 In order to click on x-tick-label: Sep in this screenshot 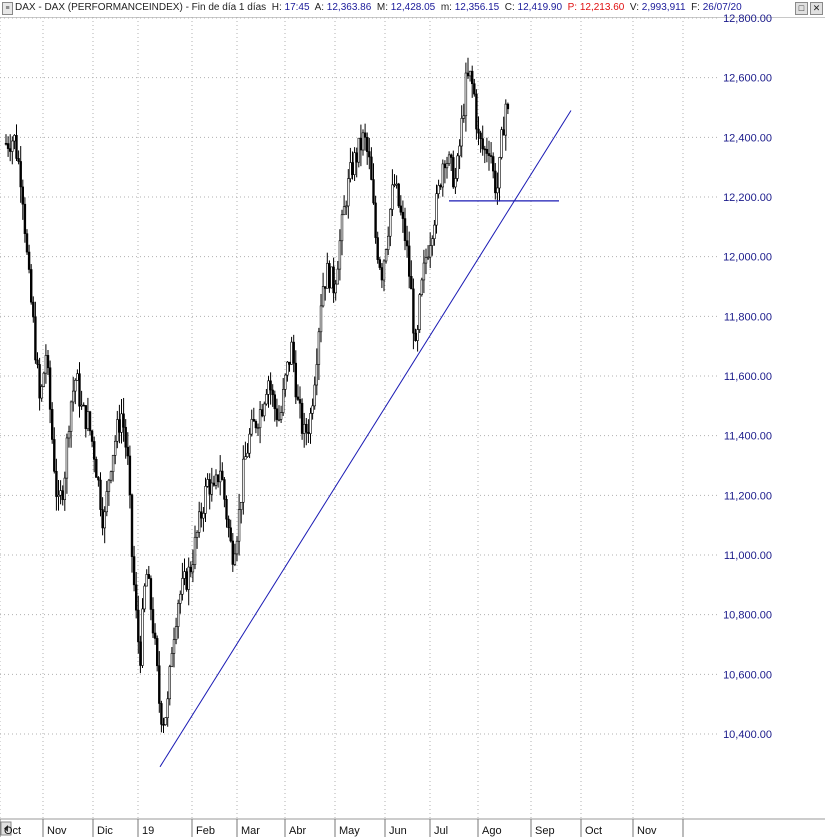, I will do `click(545, 831)`.